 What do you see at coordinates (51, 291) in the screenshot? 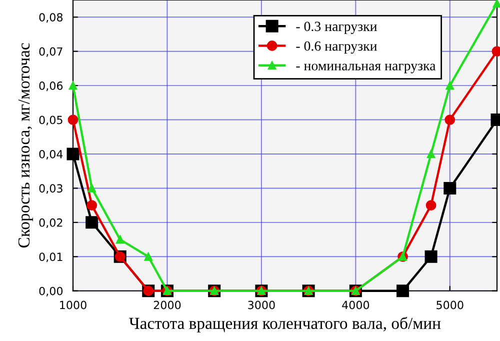
I see `y-tick-label: 0,00` at bounding box center [51, 291].